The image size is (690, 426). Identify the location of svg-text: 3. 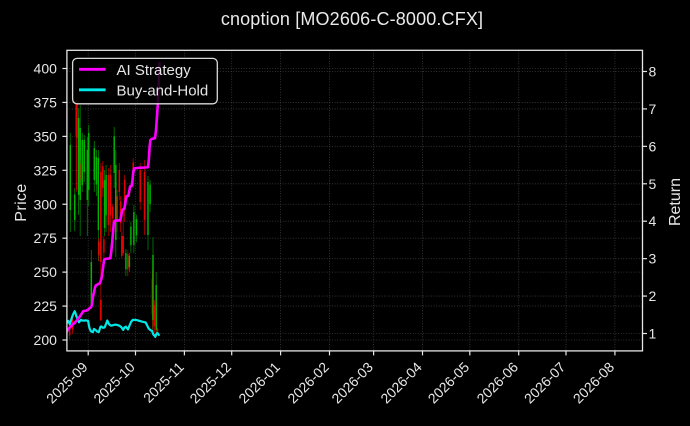
(653, 259).